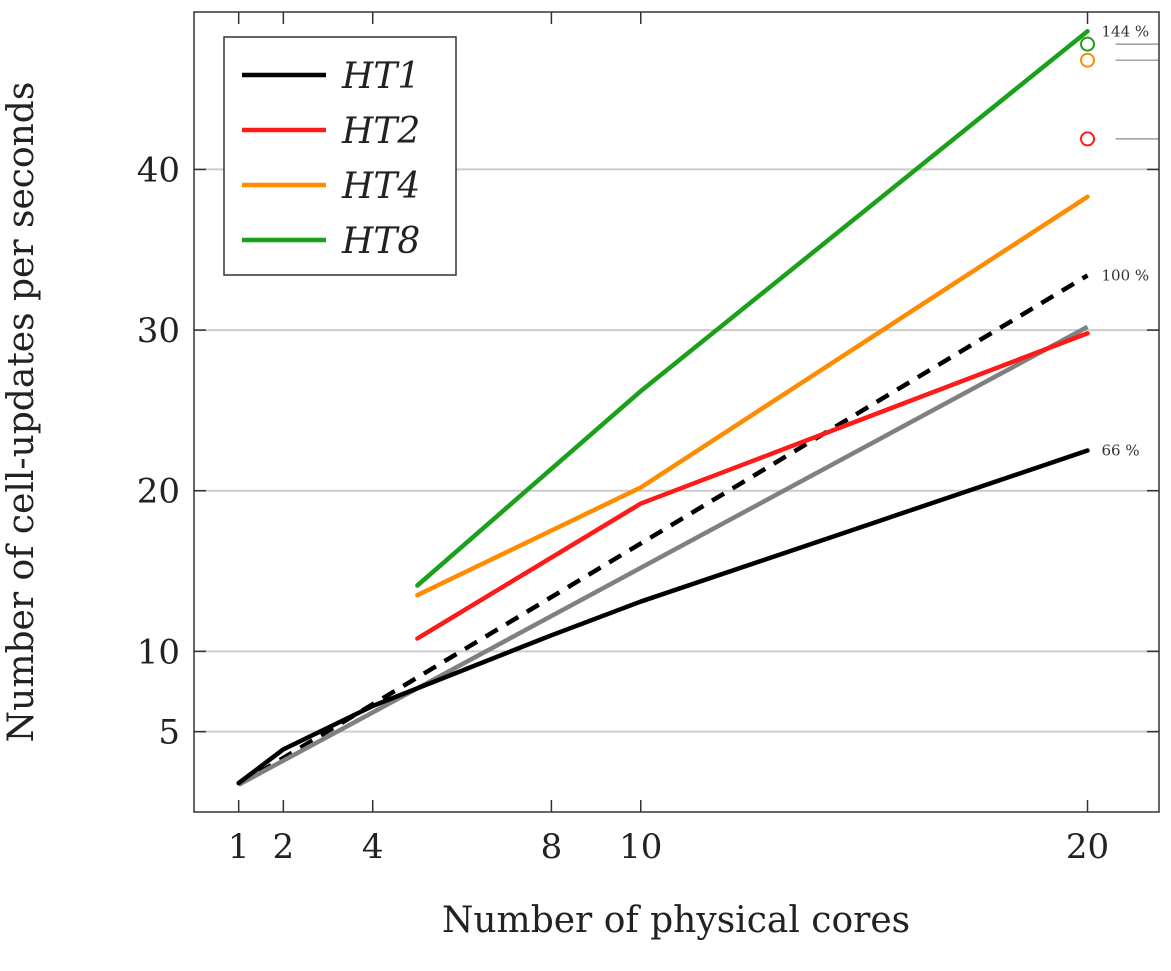  What do you see at coordinates (169, 733) in the screenshot?
I see `y-tick-label-5: 5` at bounding box center [169, 733].